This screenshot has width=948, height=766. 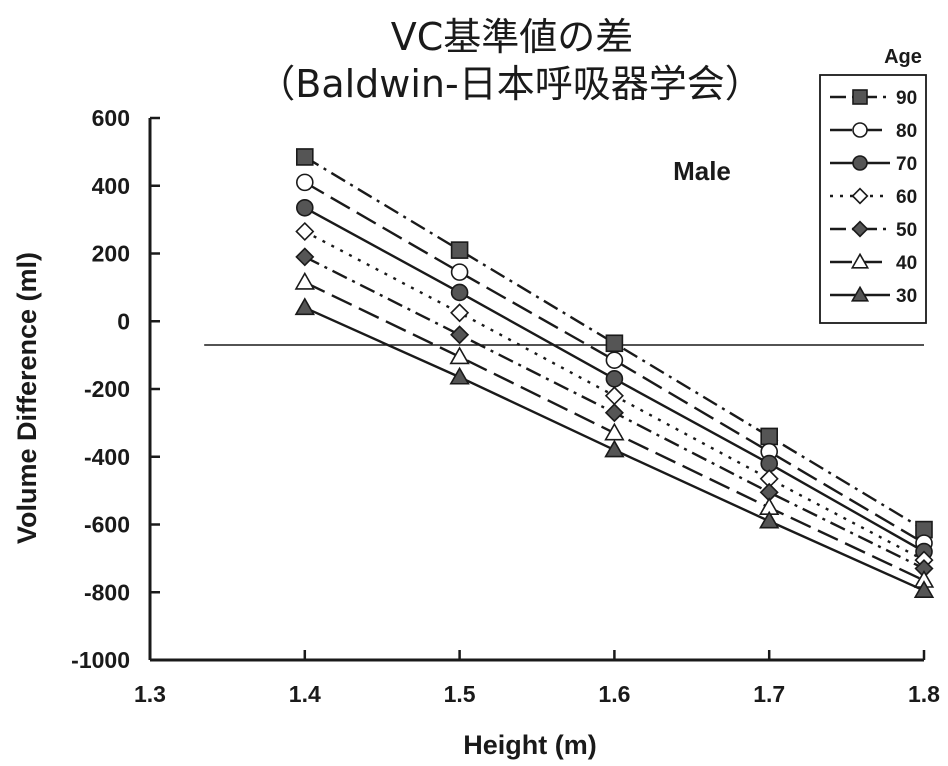 I want to click on y-axis: 600 400 200 0 -200 -400 -600 -800 -1000, so click(x=115, y=389).